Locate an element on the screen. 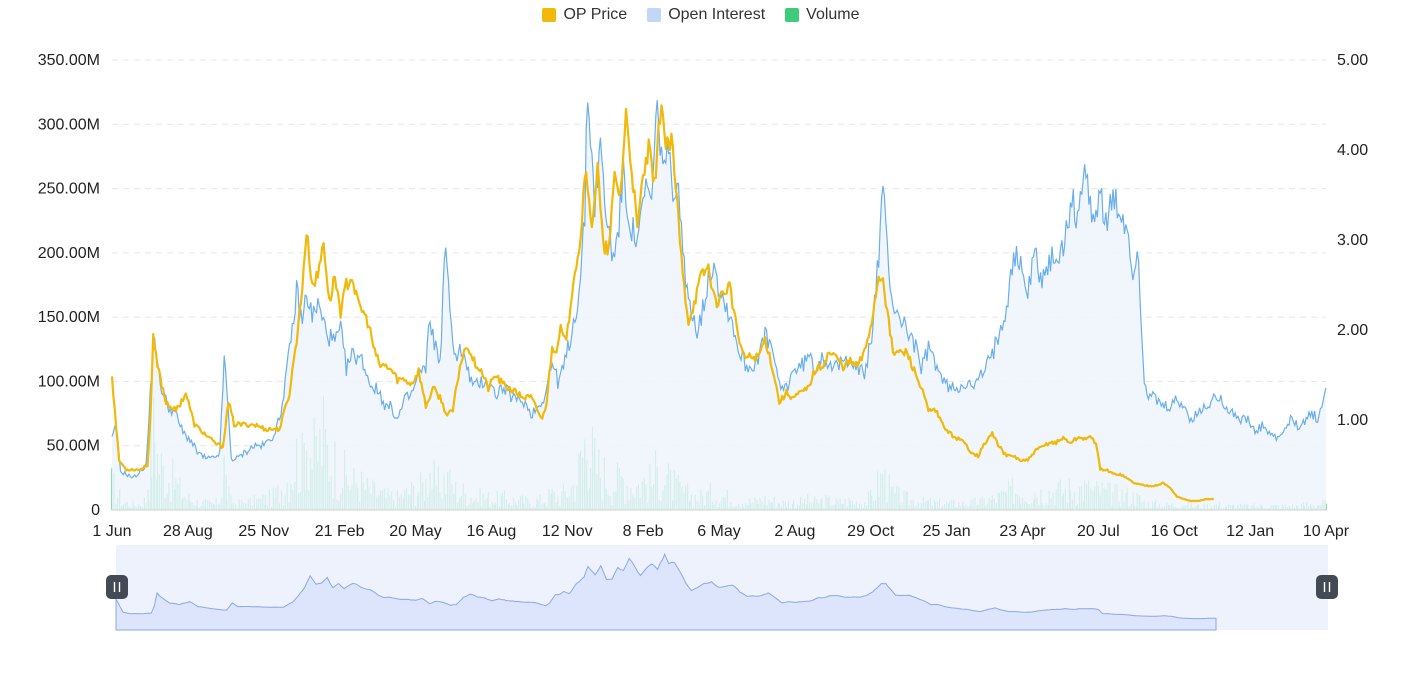 This screenshot has height=675, width=1402. slider-handle-right is located at coordinates (1327, 587).